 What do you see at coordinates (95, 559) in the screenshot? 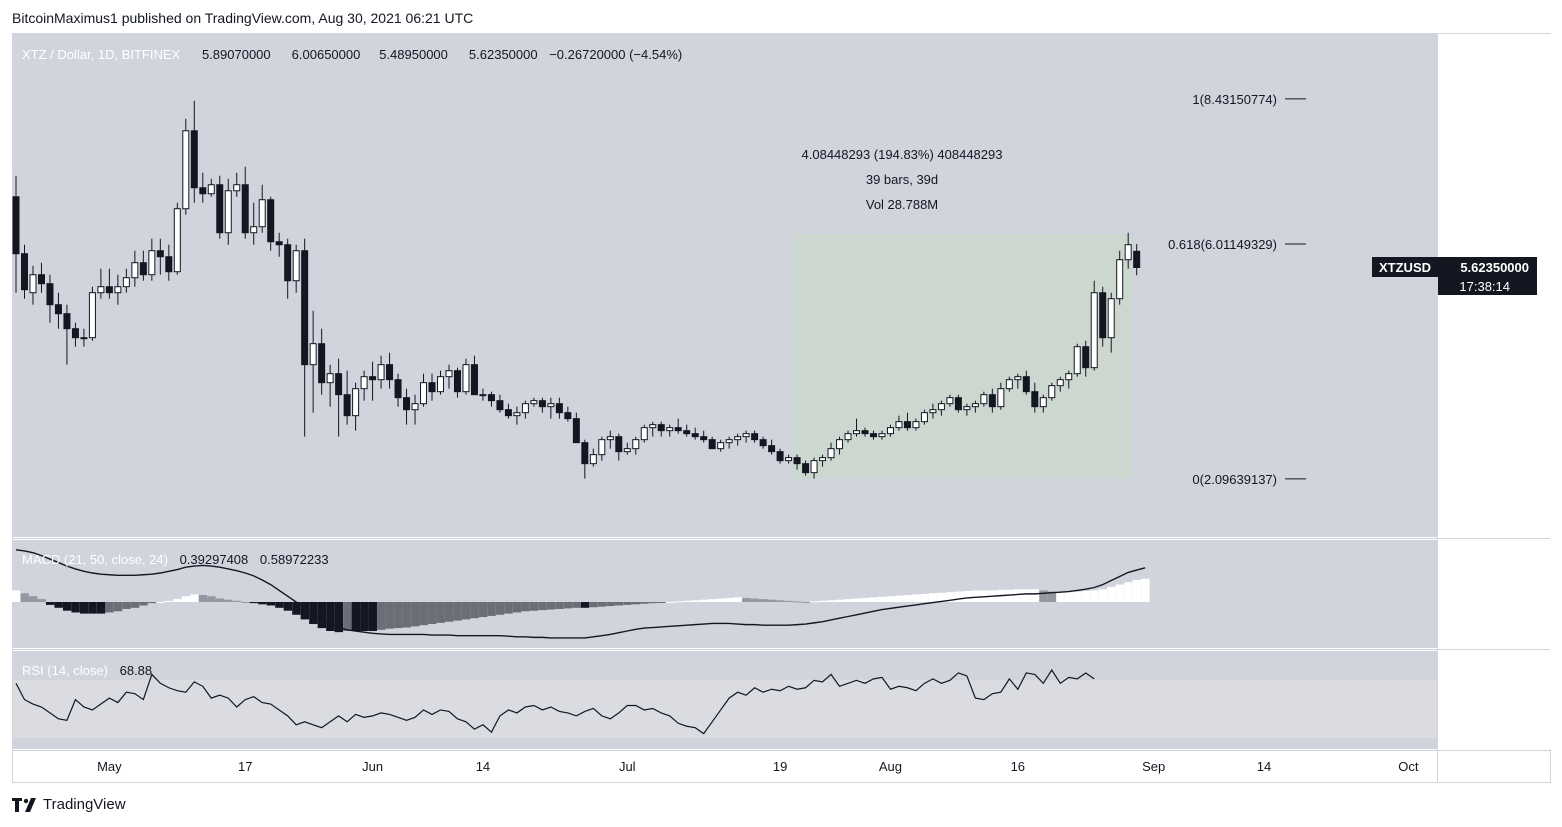
I see `macd-label: MACD (21, 50, close, 24)` at bounding box center [95, 559].